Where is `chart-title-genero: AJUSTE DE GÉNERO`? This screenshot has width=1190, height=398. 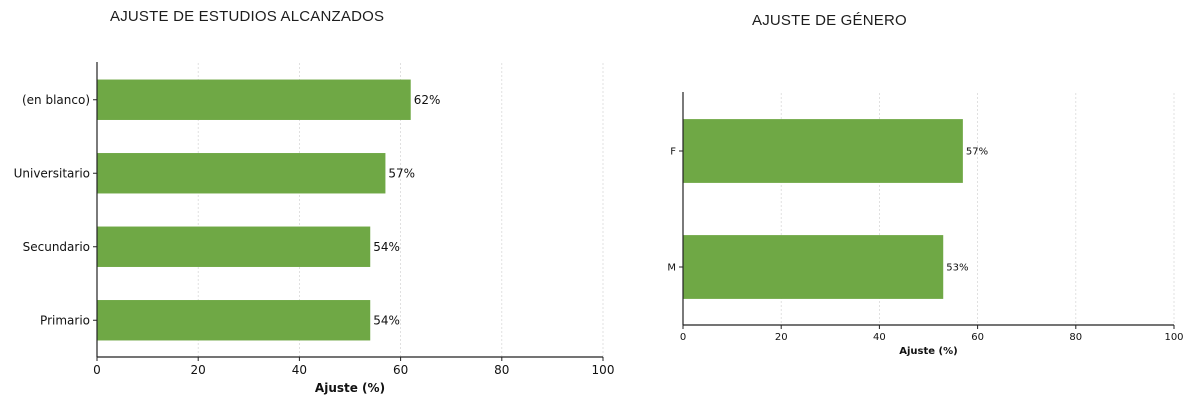
chart-title-genero: AJUSTE DE GÉNERO is located at coordinates (829, 20).